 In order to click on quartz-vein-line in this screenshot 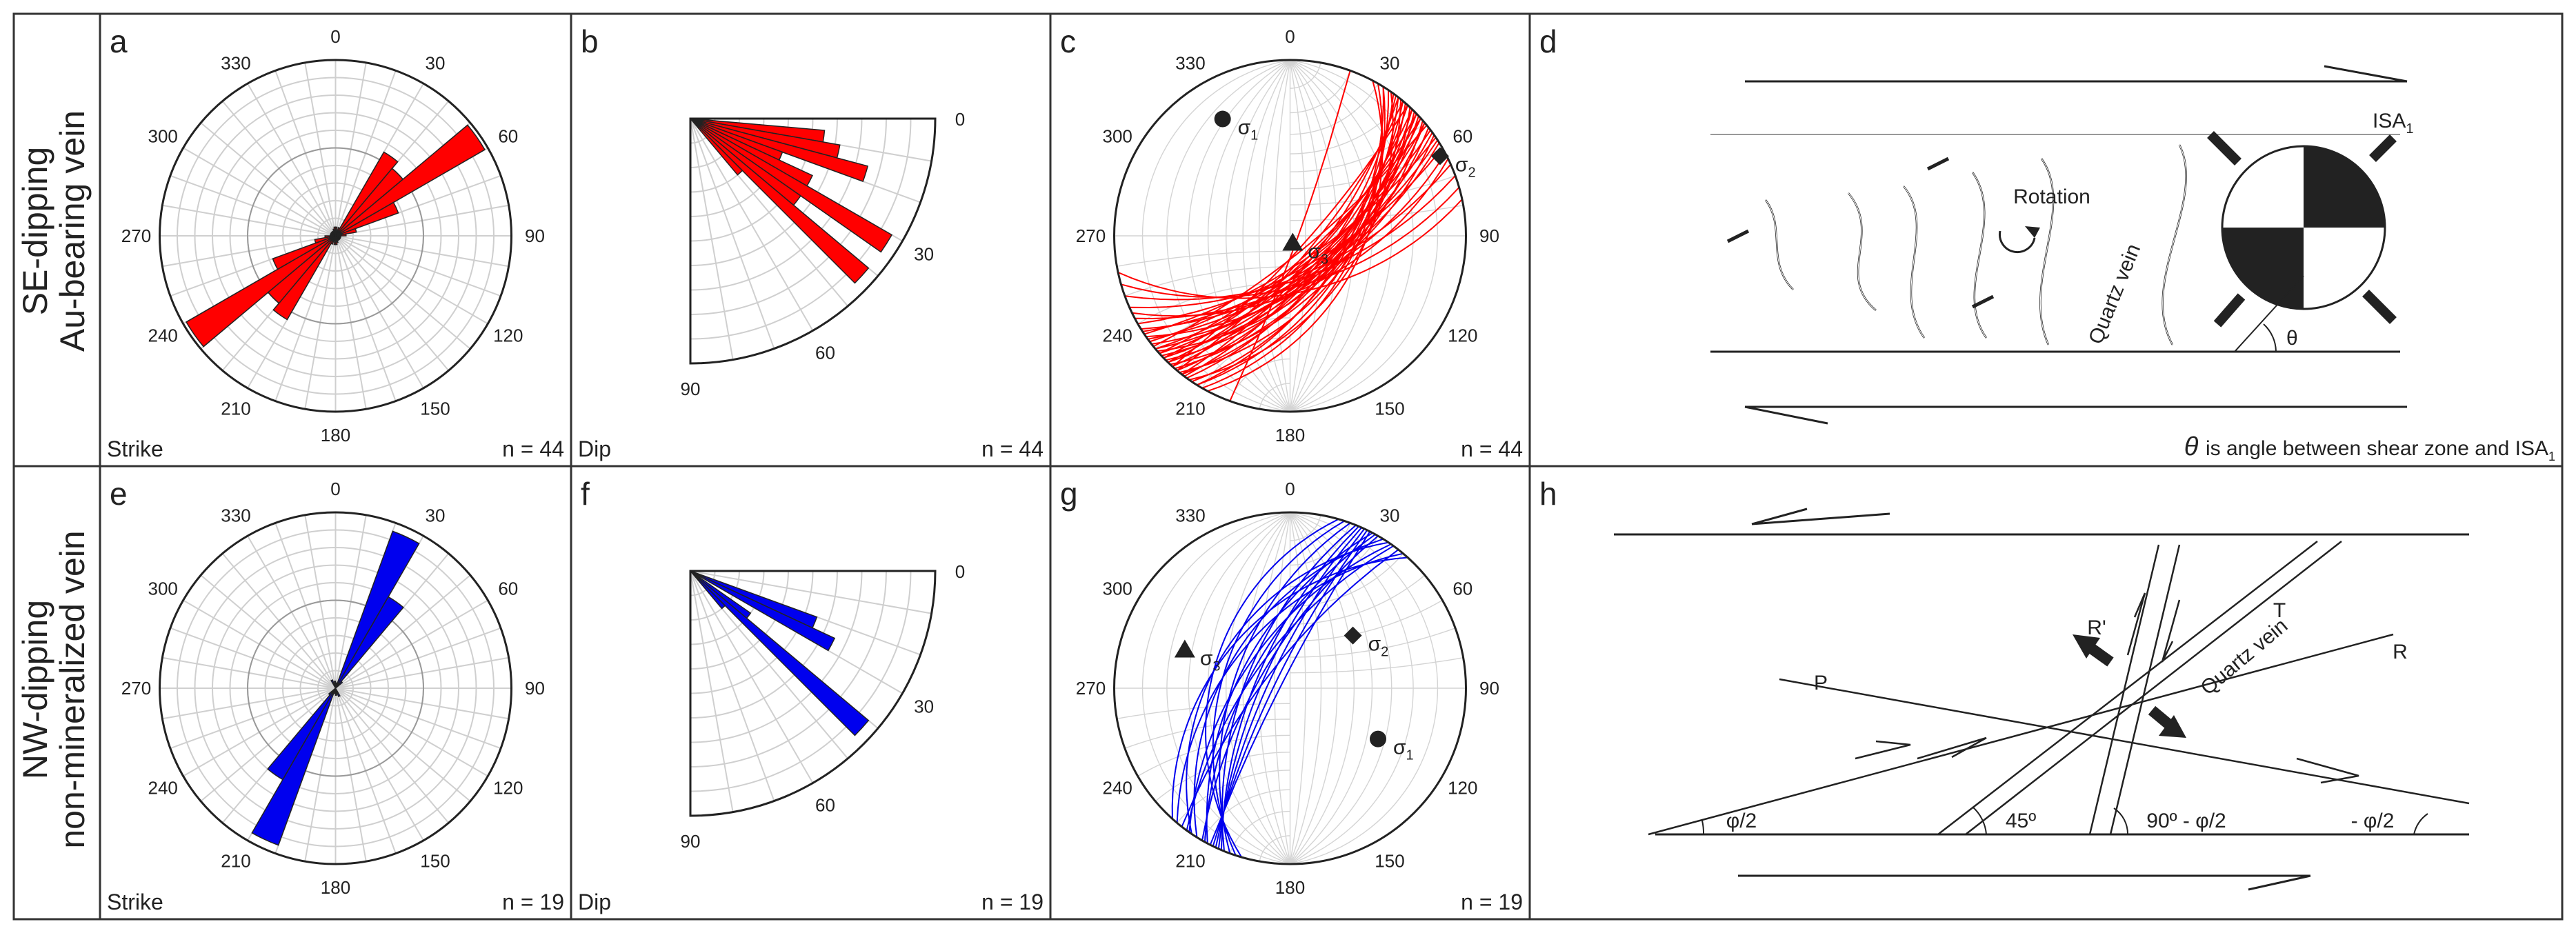, I will do `click(2153, 688)`.